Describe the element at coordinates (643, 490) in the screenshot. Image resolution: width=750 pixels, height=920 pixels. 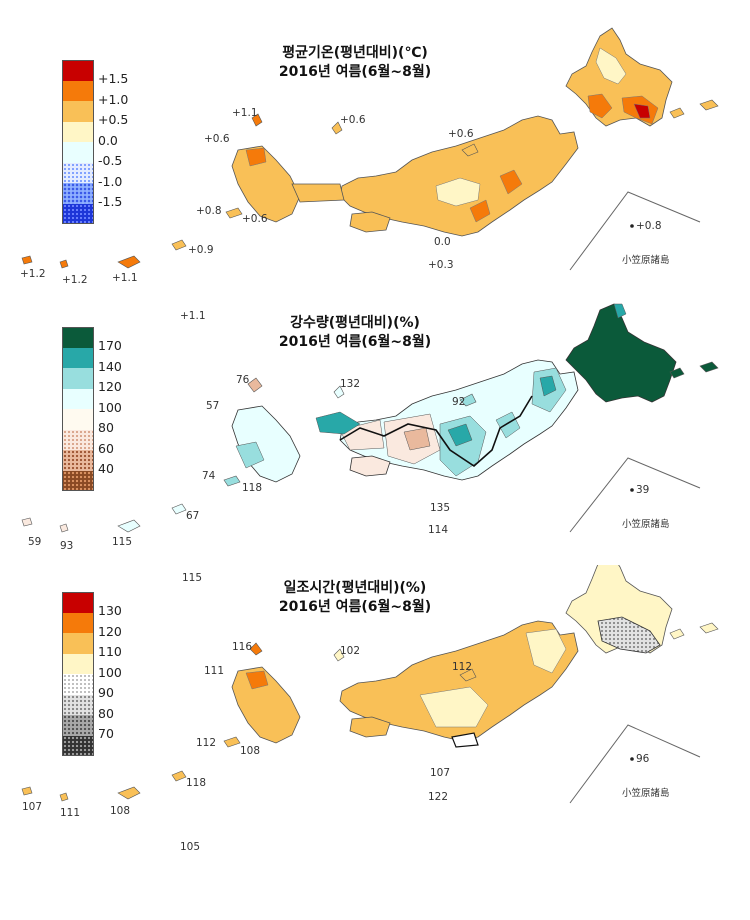
I see `station-value: 39` at that location.